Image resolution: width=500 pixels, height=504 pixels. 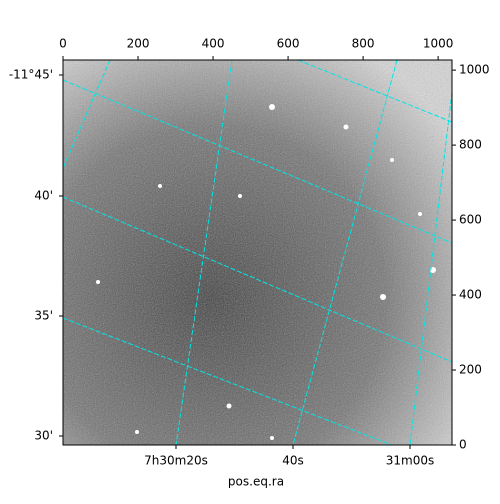 I want to click on y-tick-label: 400, so click(x=470, y=295).